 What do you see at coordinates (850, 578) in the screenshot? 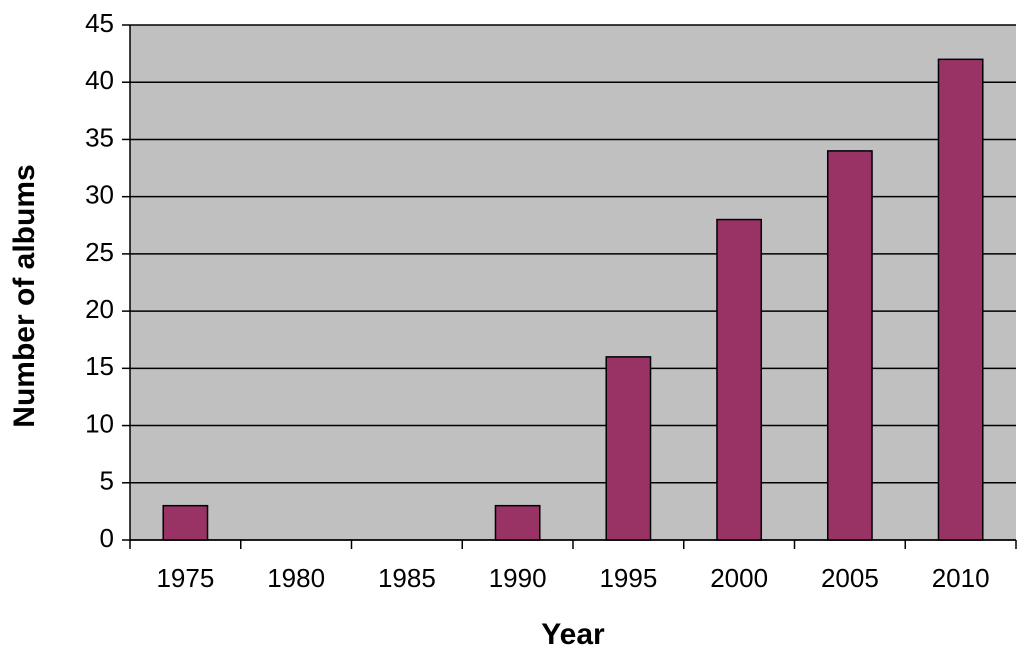
I see `x-tick-label: 2005` at bounding box center [850, 578].